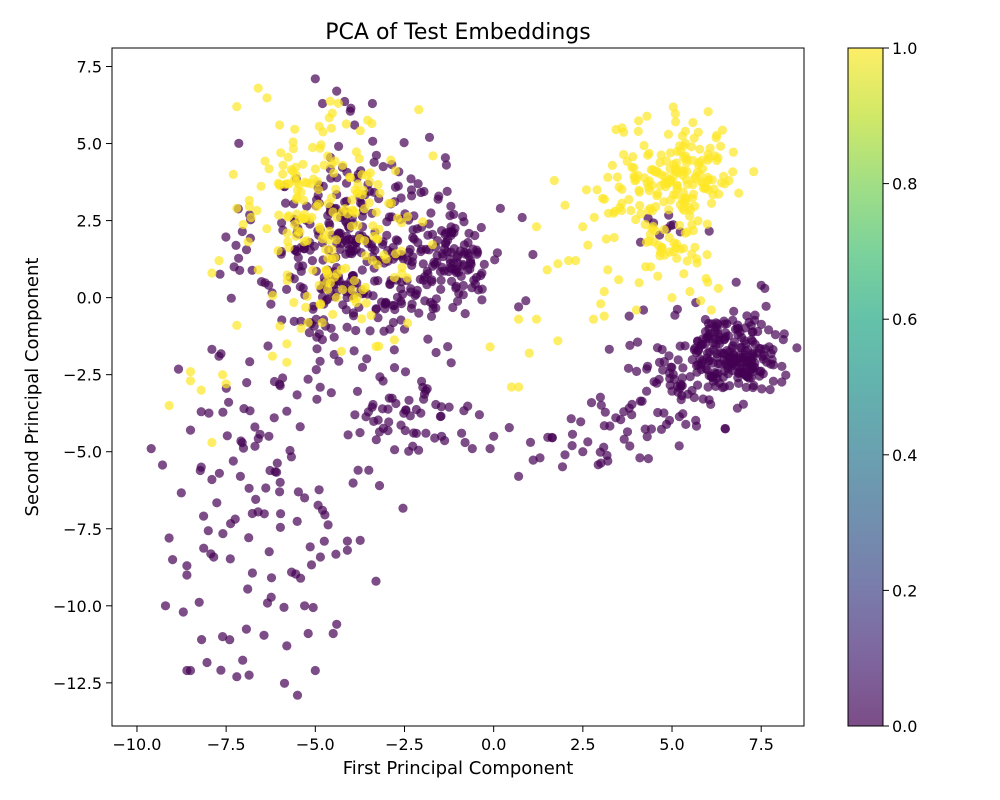 The height and width of the screenshot is (800, 1000). Describe the element at coordinates (904, 726) in the screenshot. I see `colorbar-tick-label: 0.0` at that location.